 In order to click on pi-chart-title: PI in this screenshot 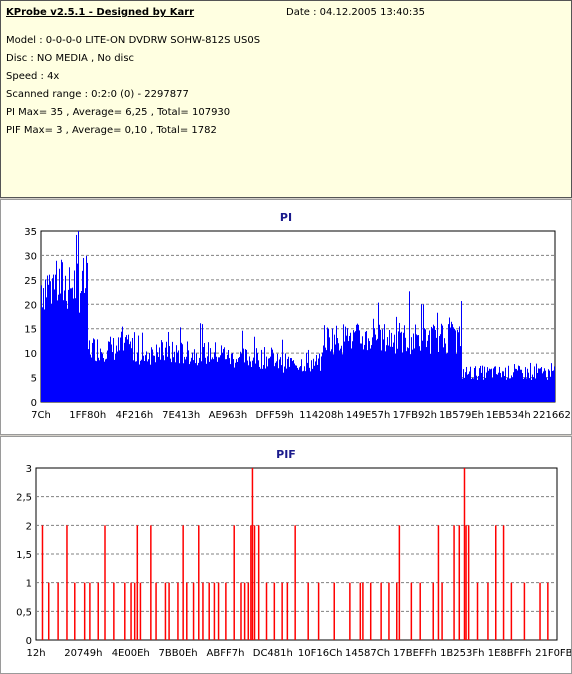, I will do `click(286, 217)`.